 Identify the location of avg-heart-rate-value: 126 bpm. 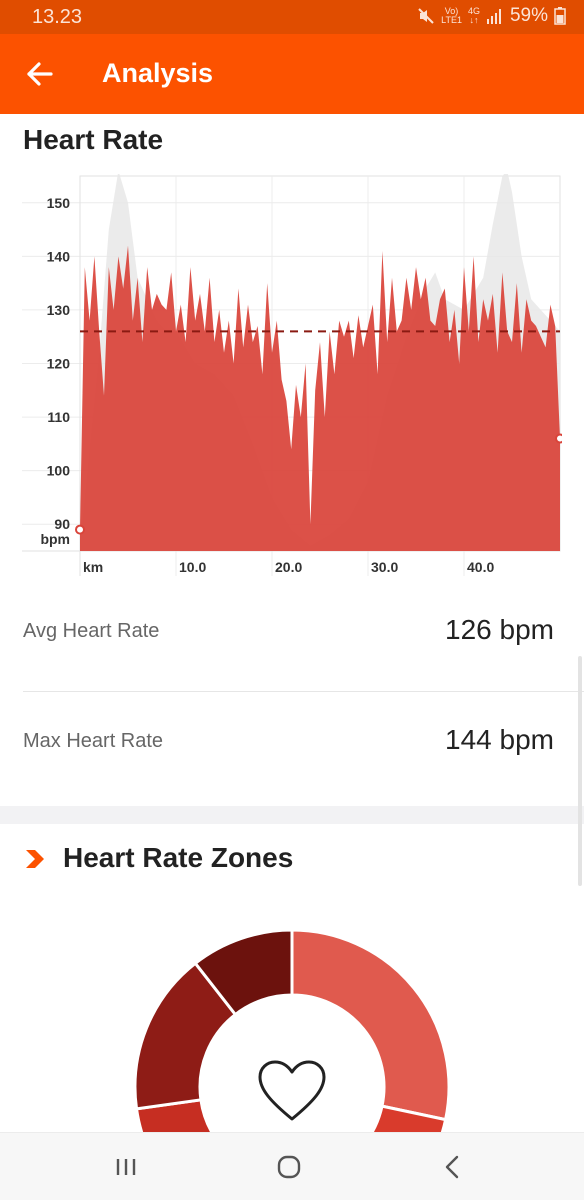
(499, 629).